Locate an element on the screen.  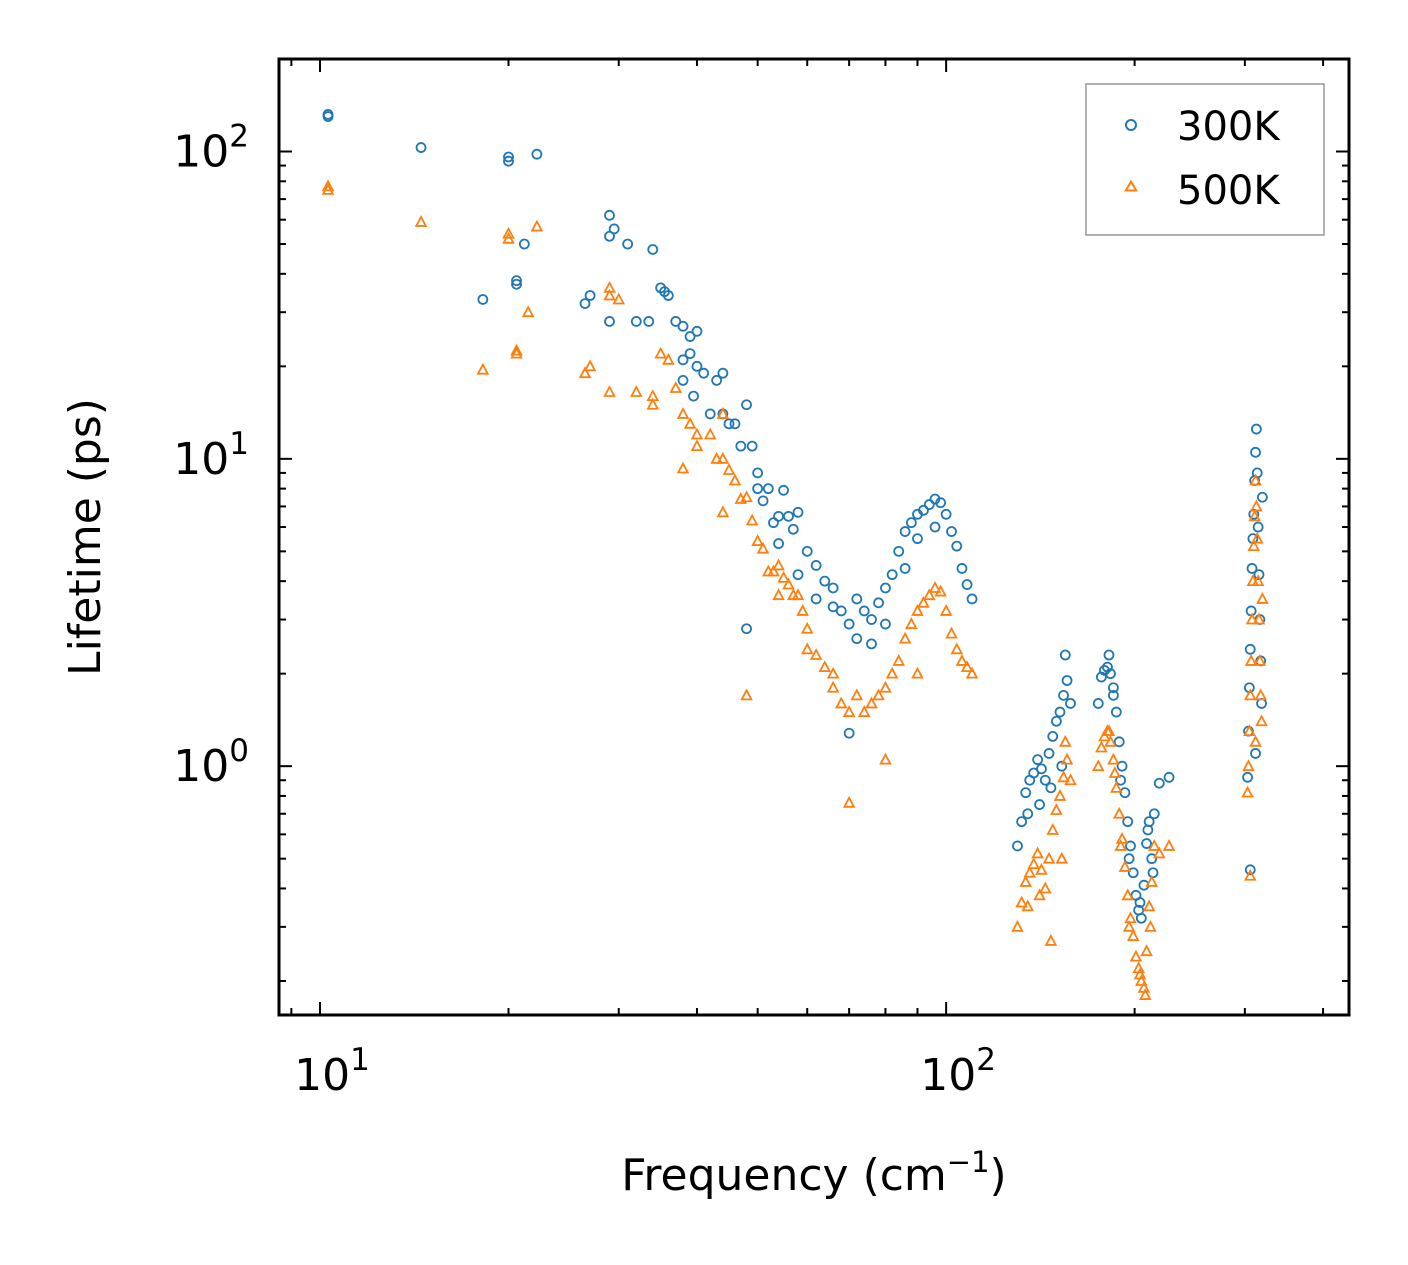
legend-label-500k: 500K is located at coordinates (1229, 191).